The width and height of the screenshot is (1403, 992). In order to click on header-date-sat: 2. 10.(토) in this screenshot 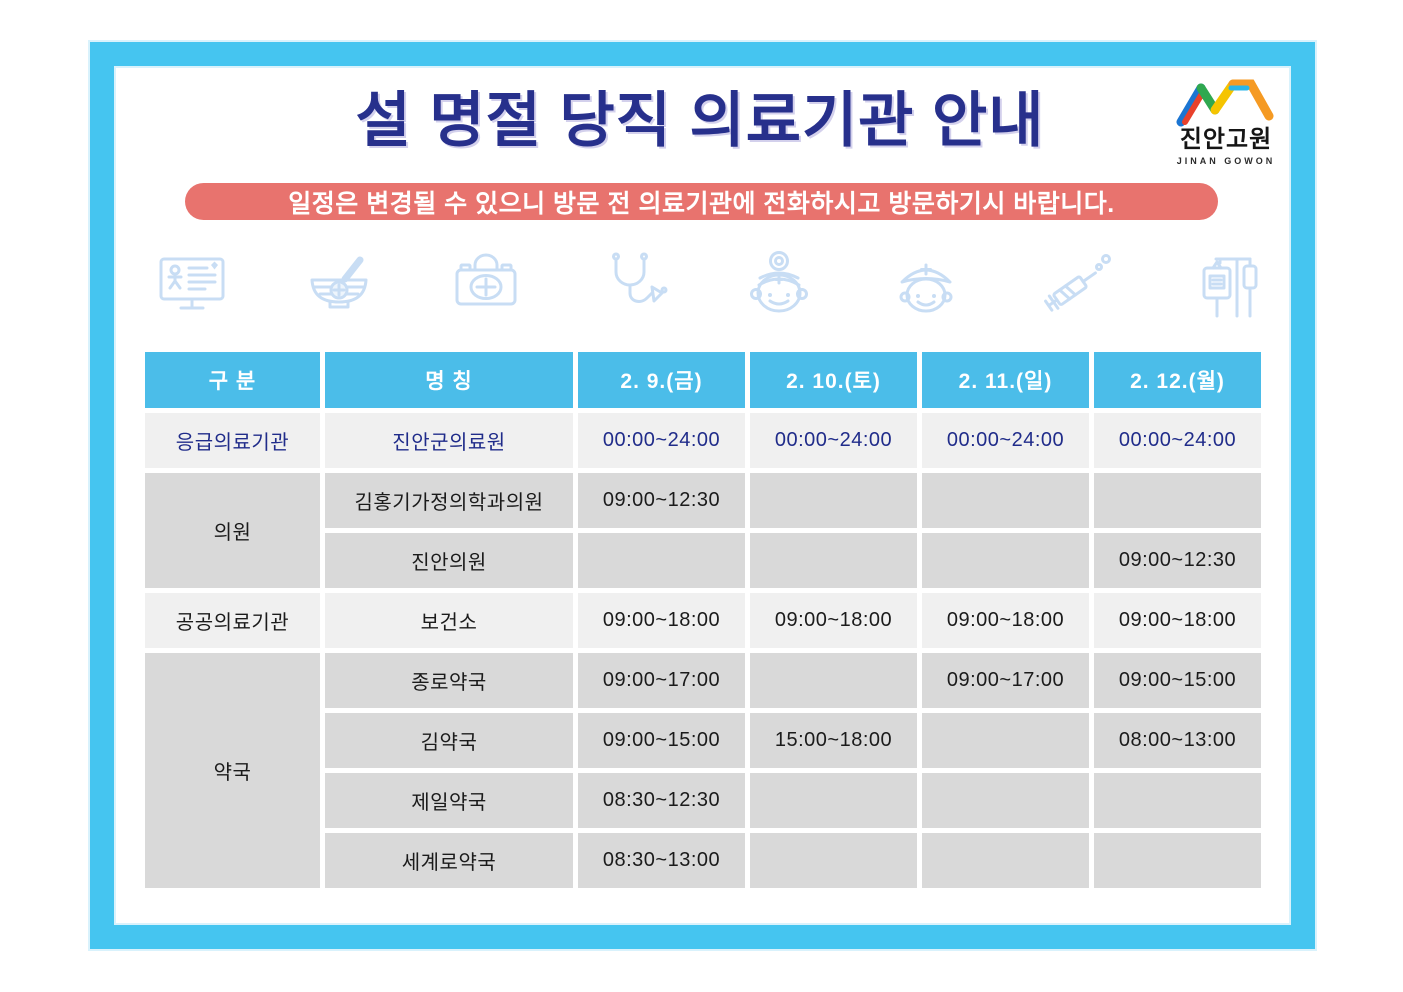, I will do `click(833, 380)`.